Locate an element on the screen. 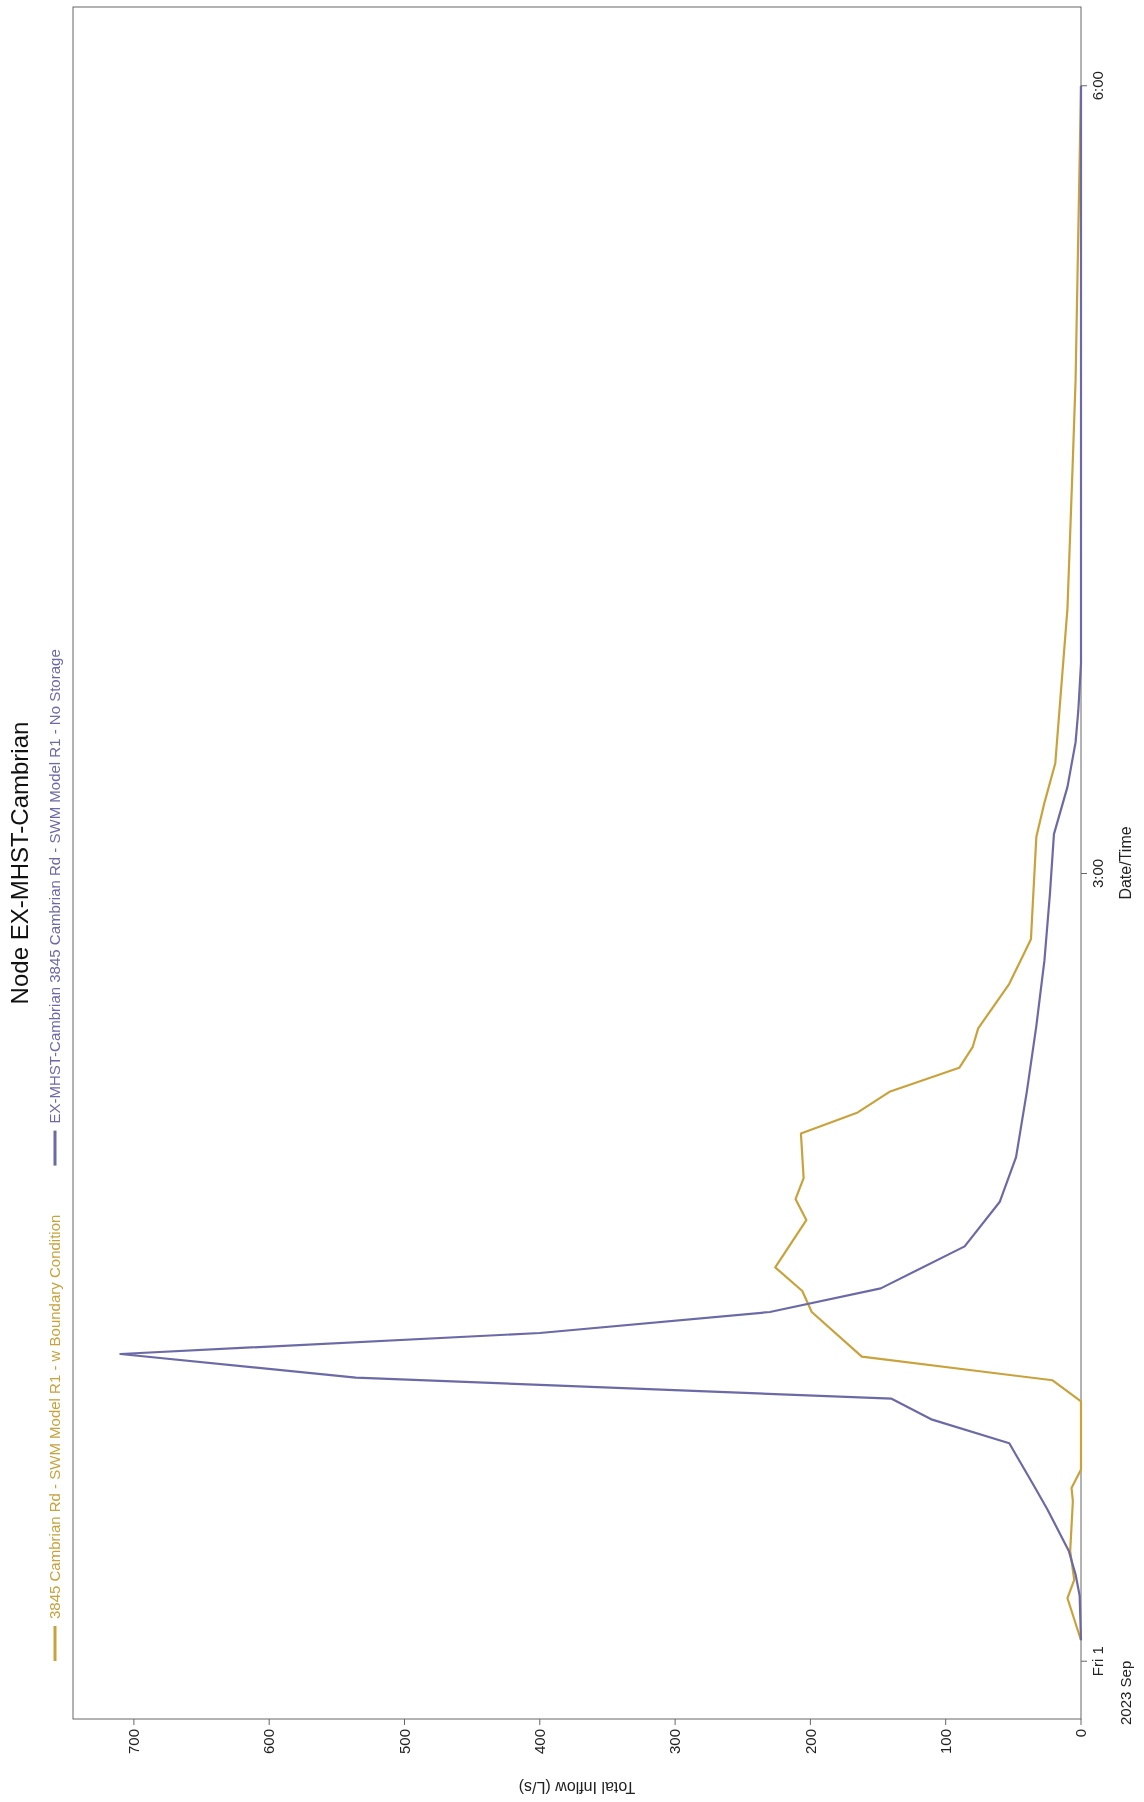 This screenshot has height=1802, width=1144. text: 2023 Sep is located at coordinates (1125, 1692).